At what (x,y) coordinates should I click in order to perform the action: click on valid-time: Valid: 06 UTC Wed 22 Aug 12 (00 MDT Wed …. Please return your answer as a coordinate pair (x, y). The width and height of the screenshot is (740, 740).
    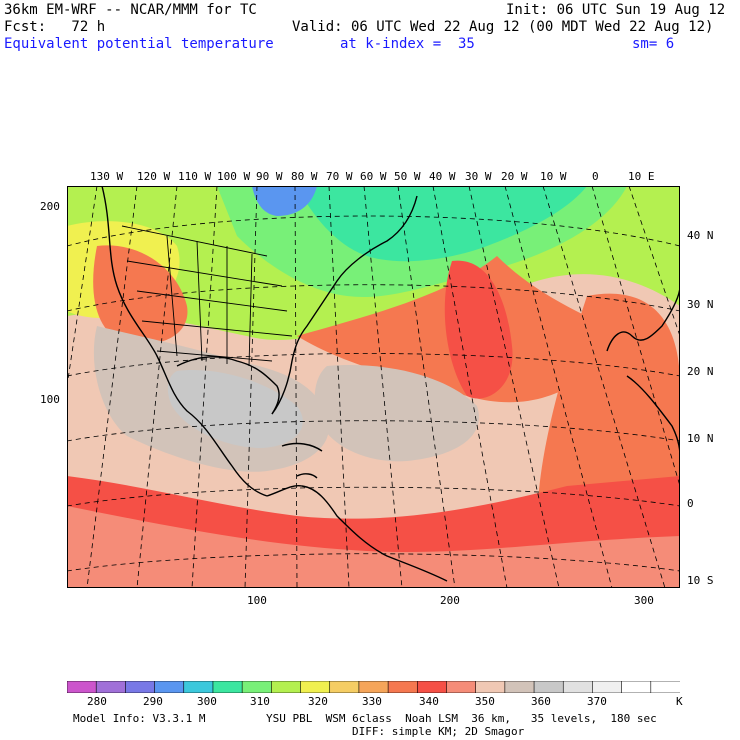
    Looking at the image, I should click on (503, 27).